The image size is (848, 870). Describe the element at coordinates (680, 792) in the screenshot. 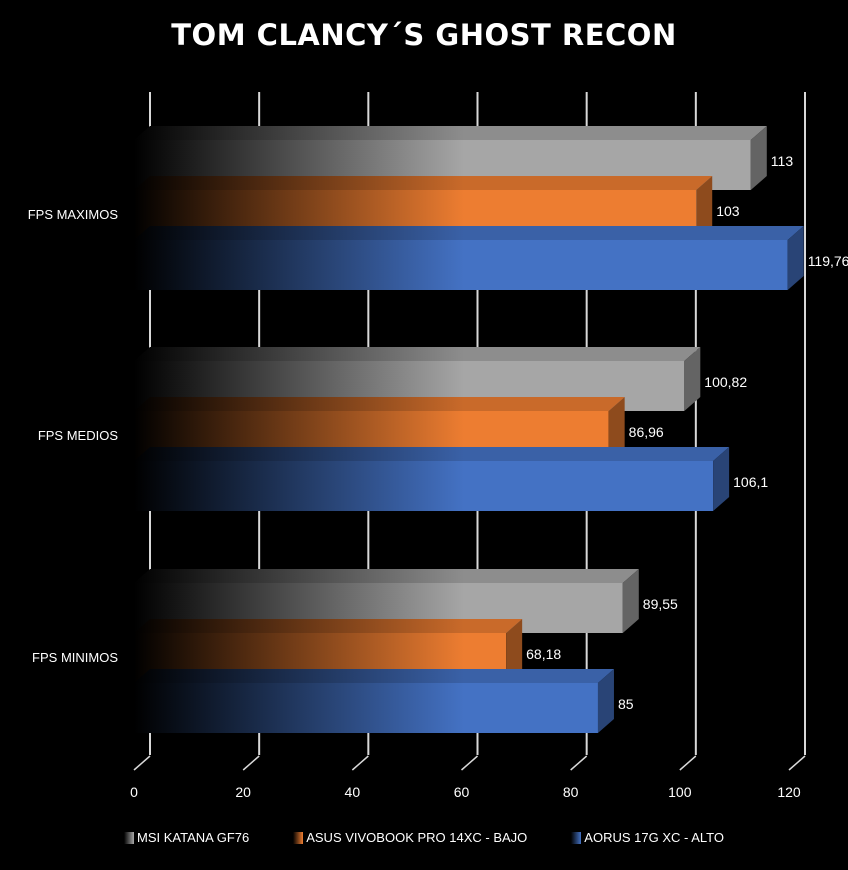

I see `x-tick-label: 100` at that location.